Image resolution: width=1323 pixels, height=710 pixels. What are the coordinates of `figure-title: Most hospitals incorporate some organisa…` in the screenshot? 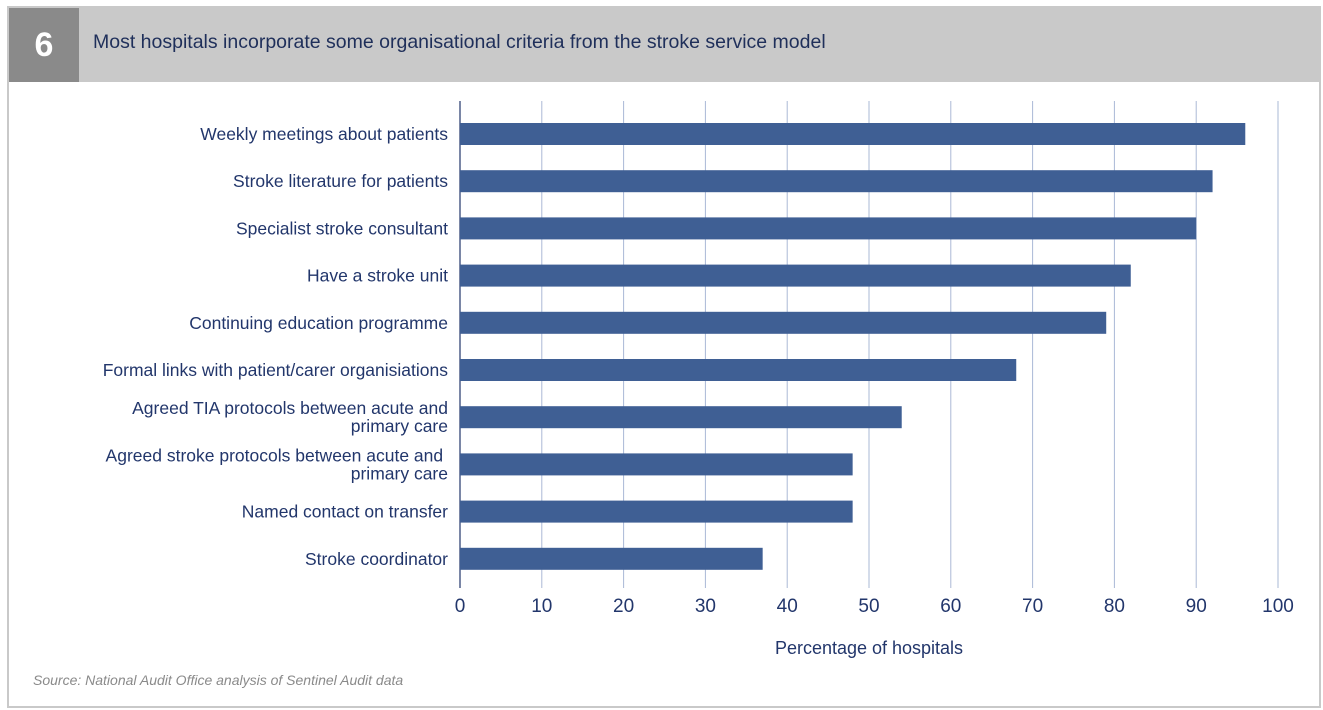 It's located at (459, 42).